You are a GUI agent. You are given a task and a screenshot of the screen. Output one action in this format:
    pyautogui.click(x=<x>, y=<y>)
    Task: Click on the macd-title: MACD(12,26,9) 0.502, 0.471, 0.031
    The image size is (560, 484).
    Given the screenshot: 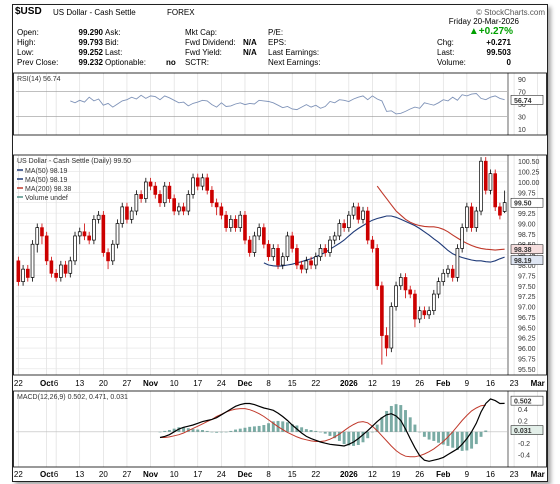 What is the action you would take?
    pyautogui.click(x=72, y=397)
    